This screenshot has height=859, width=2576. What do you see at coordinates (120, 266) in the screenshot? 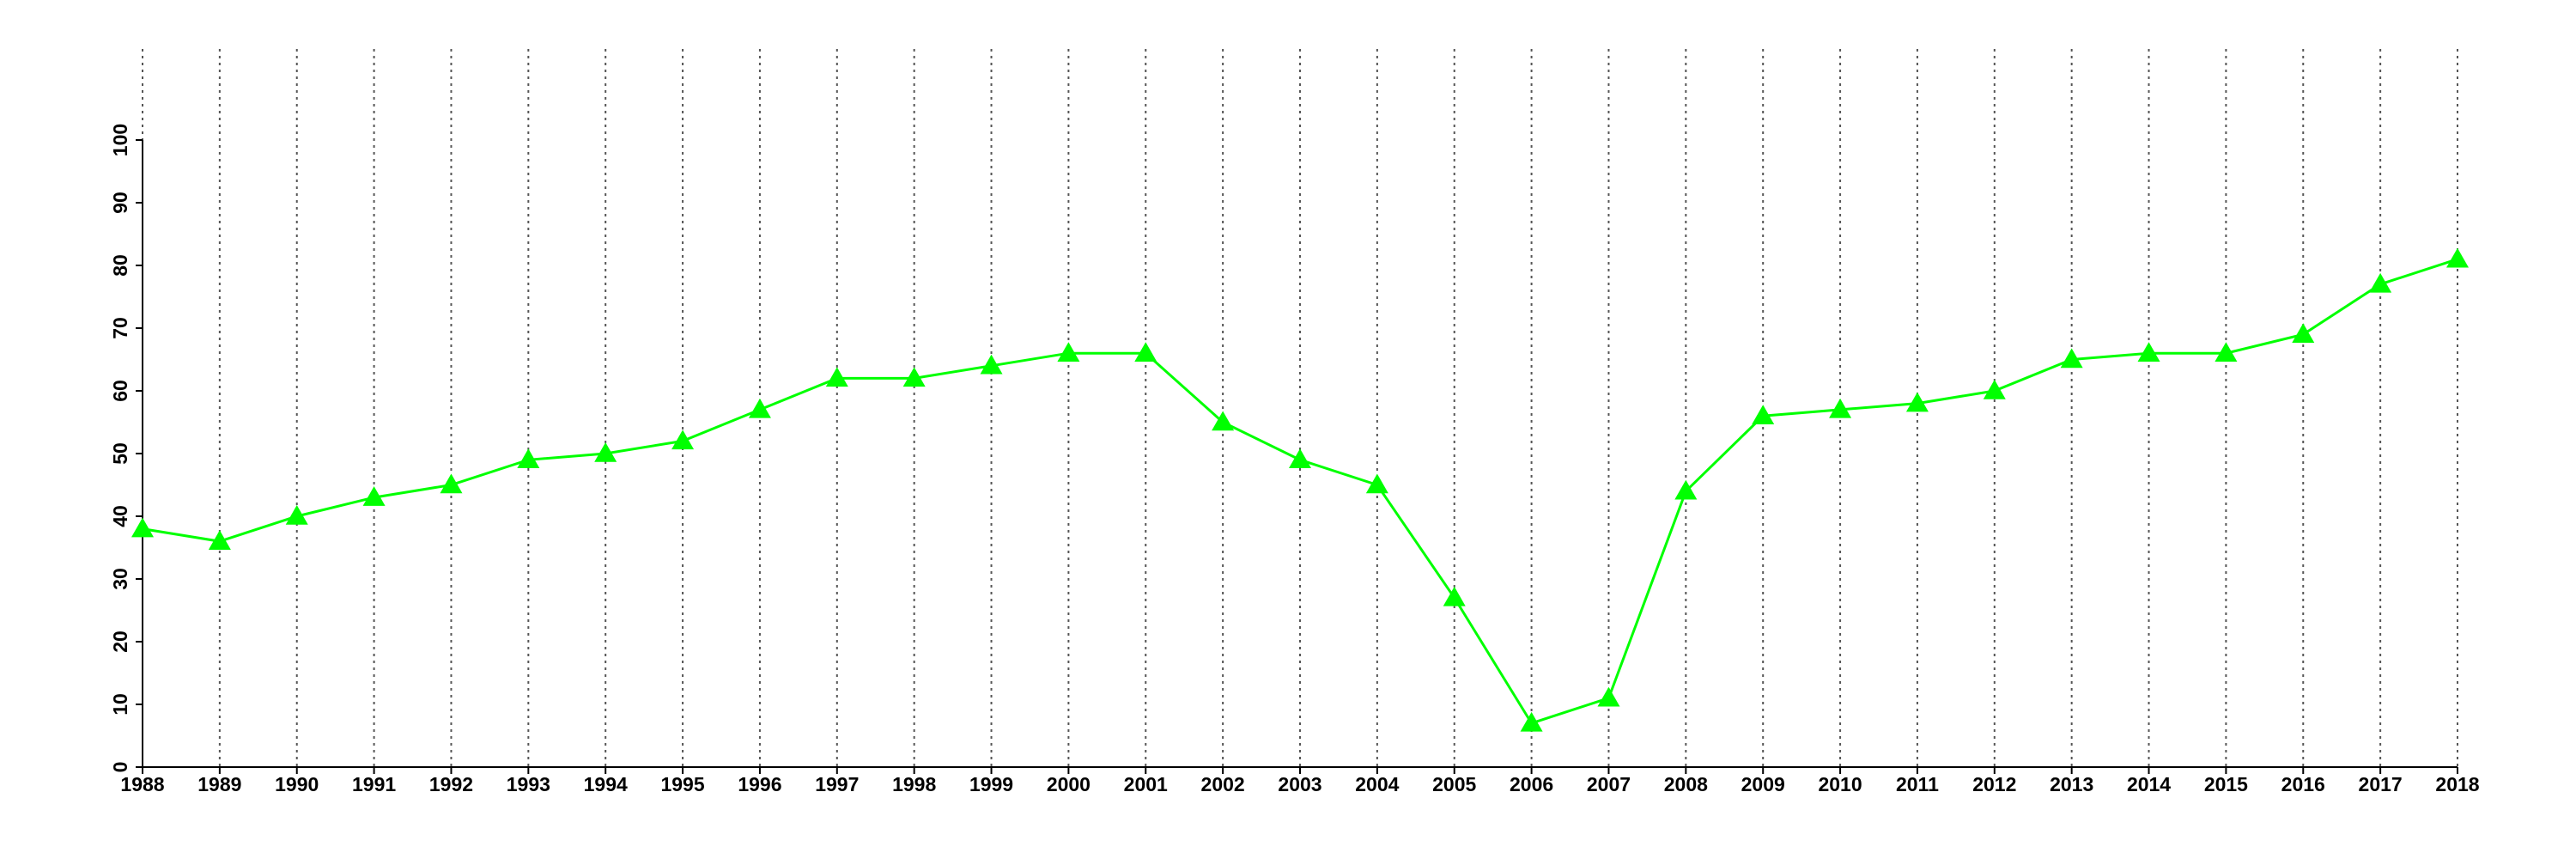
I see `y-tick-label: 80` at bounding box center [120, 266].